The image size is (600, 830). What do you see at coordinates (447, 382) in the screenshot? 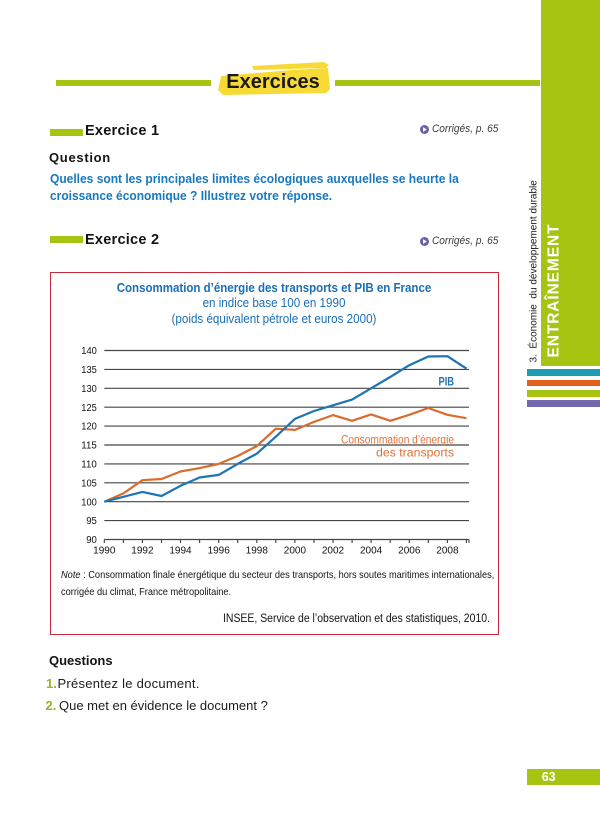
I see `svg-text: PIB` at bounding box center [447, 382].